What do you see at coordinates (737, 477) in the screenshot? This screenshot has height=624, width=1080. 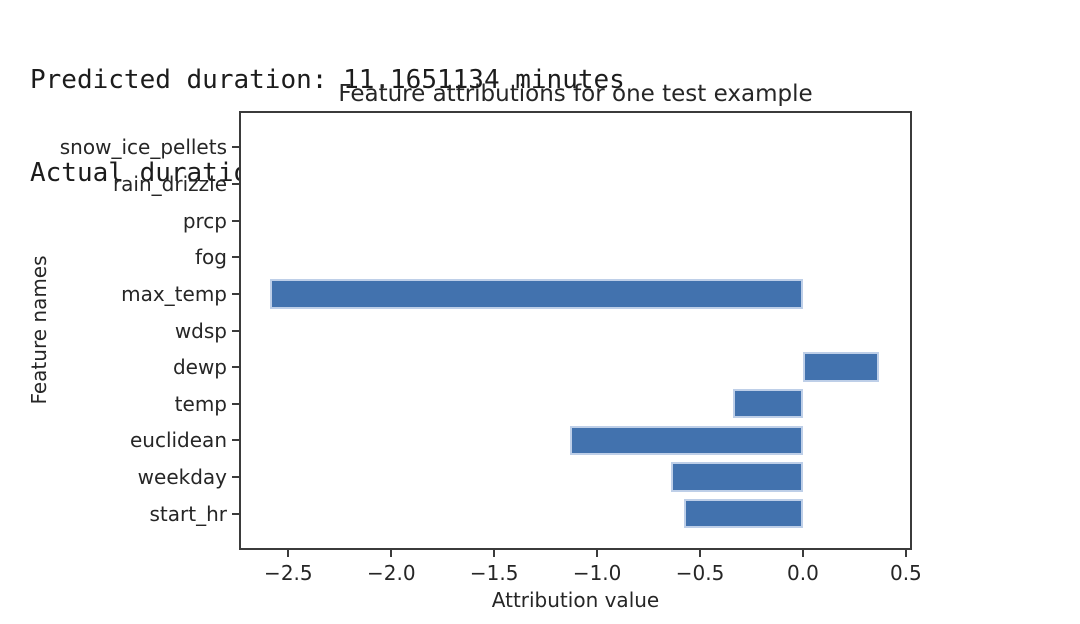 I see `bar-weekday` at bounding box center [737, 477].